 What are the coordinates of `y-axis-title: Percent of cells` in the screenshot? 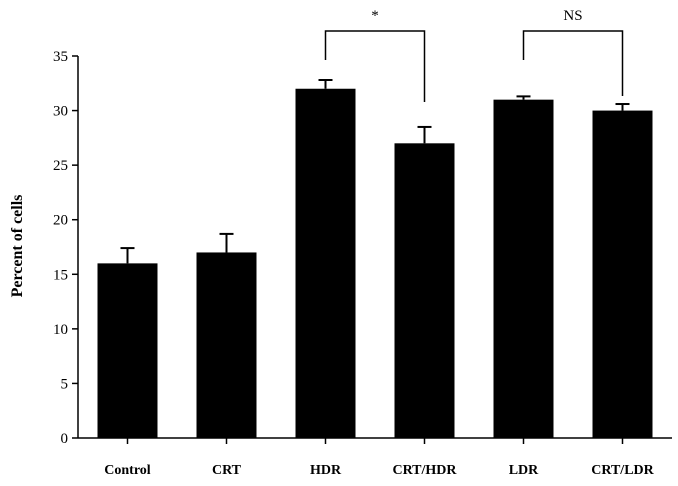 It's located at (17, 246).